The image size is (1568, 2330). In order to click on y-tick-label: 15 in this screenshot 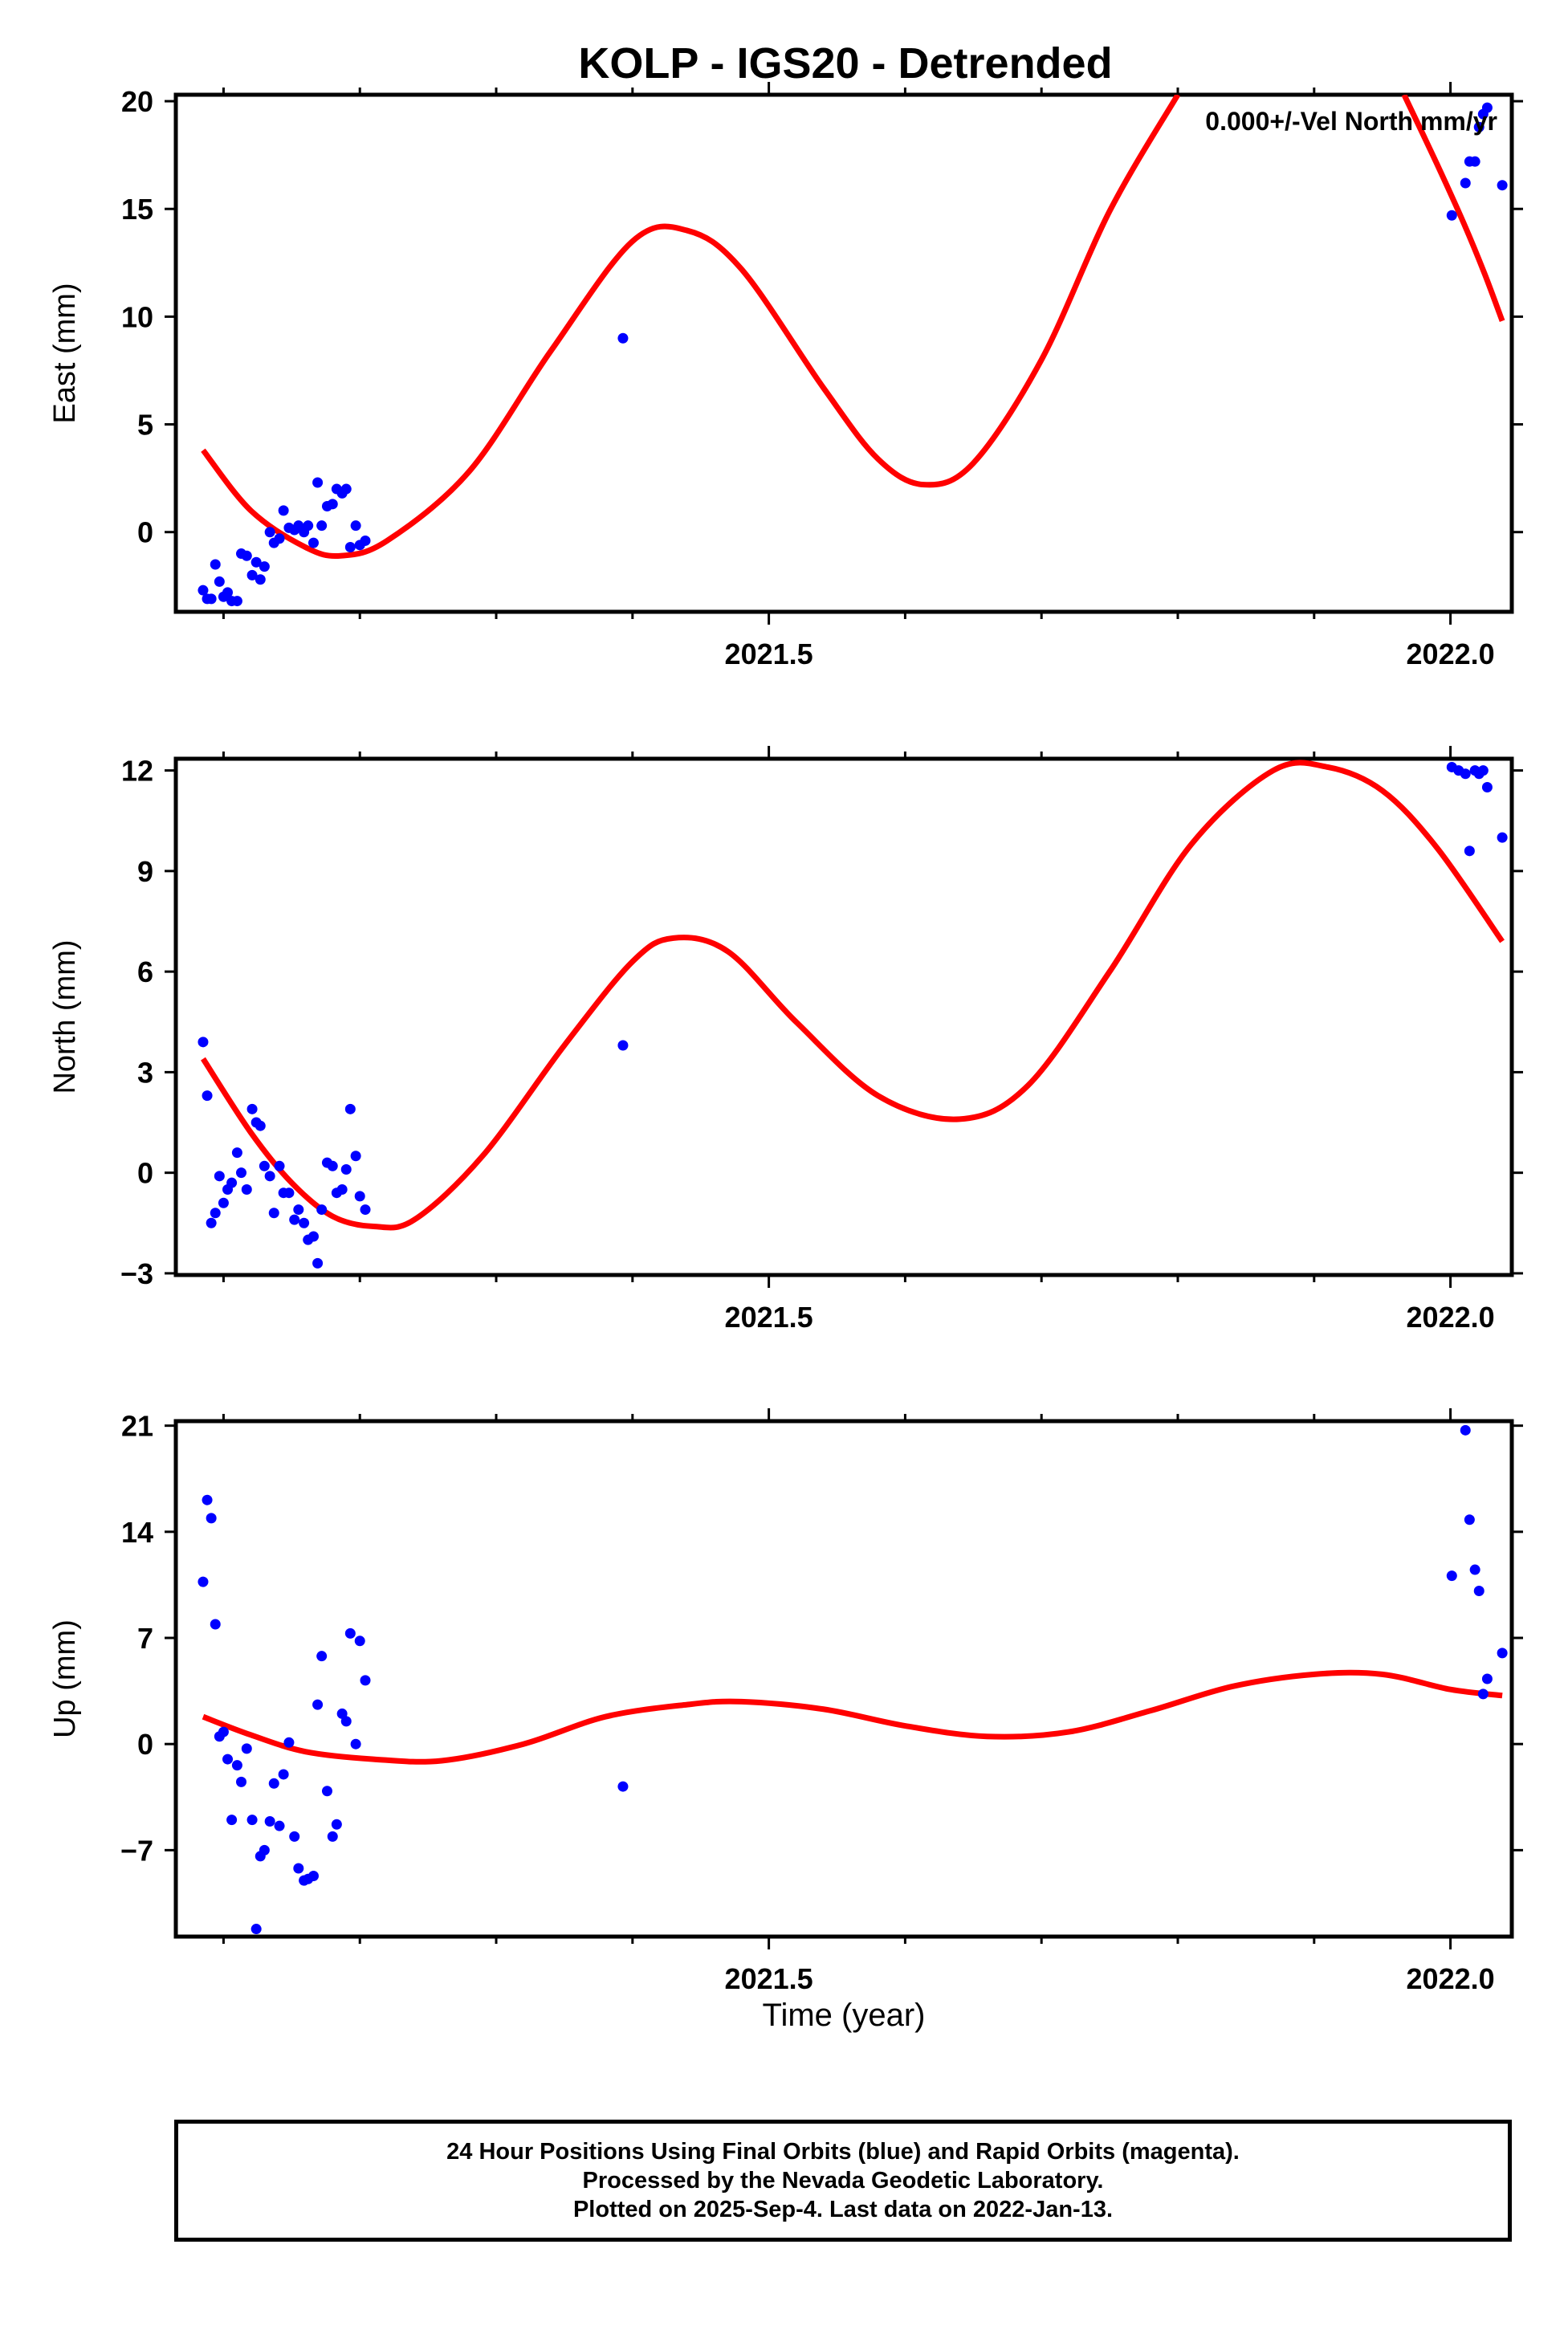, I will do `click(137, 209)`.